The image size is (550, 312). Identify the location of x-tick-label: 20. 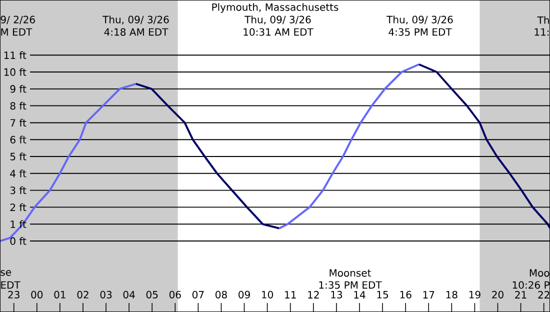
(498, 294).